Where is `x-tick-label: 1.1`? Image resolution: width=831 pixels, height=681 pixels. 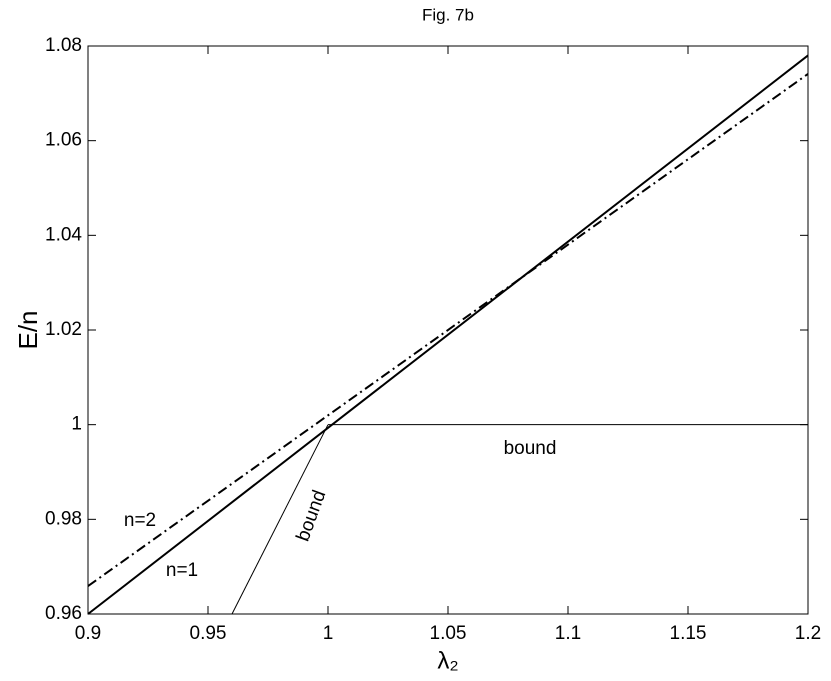 x-tick-label: 1.1 is located at coordinates (568, 633).